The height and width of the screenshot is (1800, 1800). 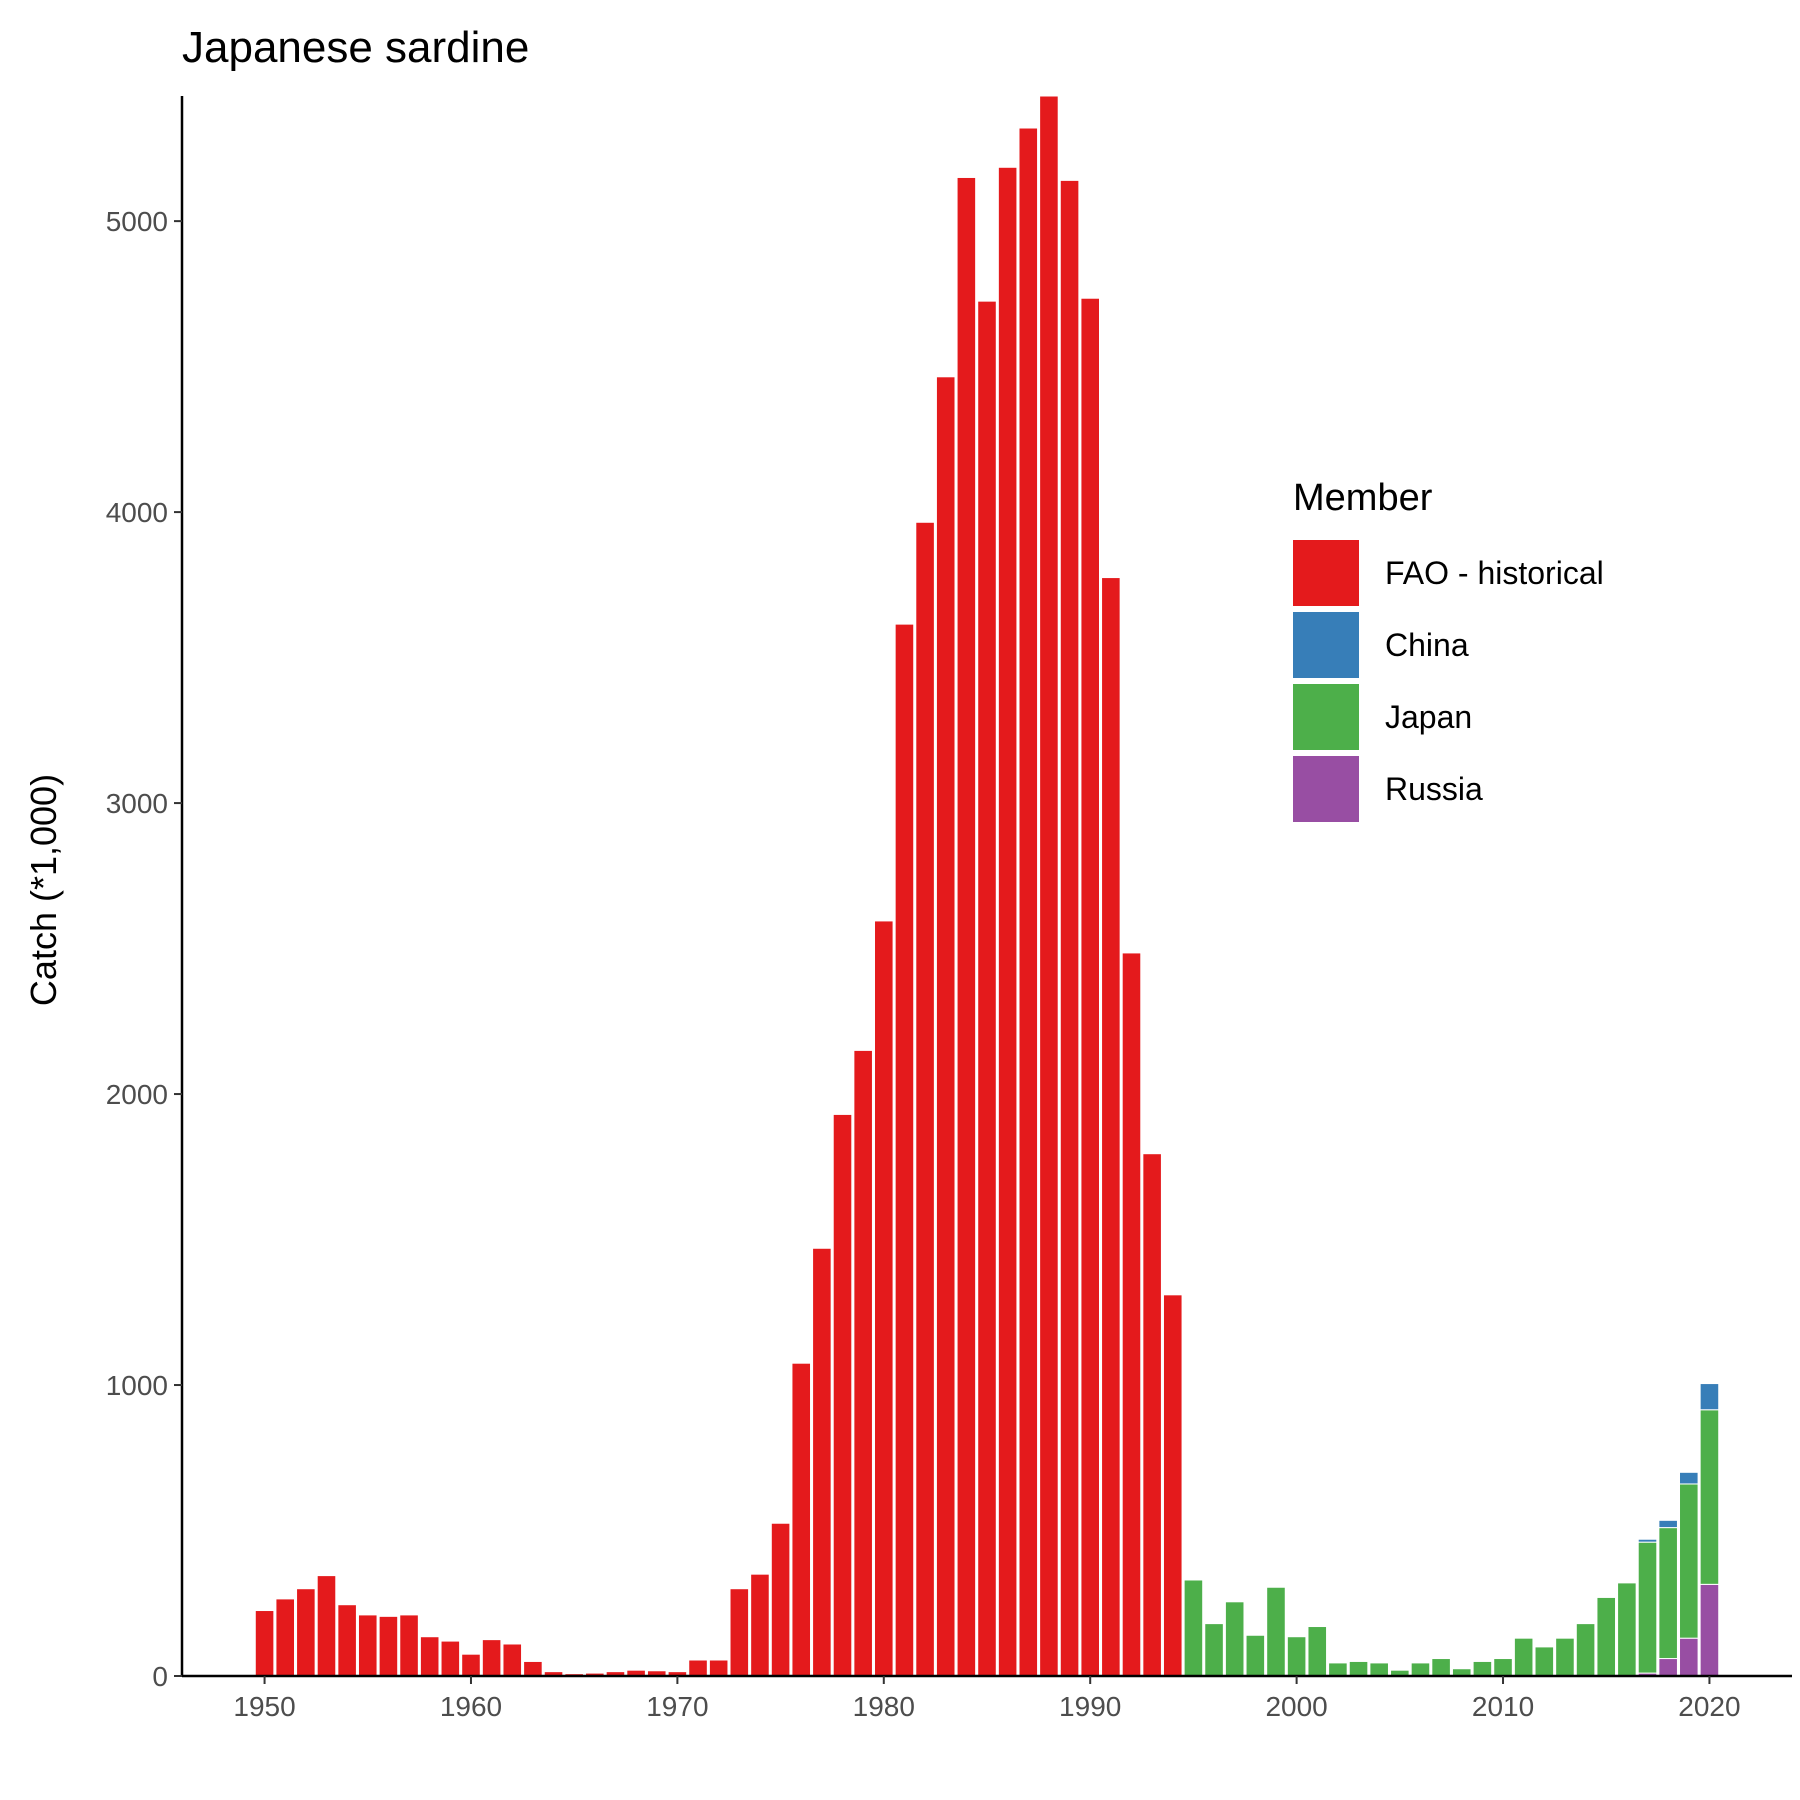 I want to click on bar-russia-2020, so click(x=1709, y=1630).